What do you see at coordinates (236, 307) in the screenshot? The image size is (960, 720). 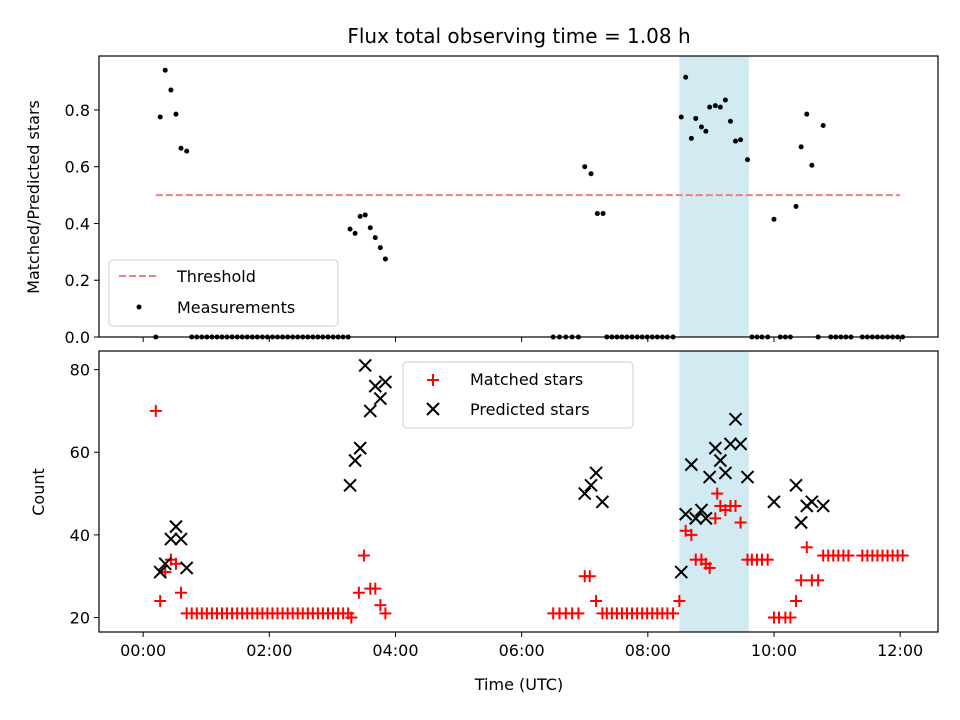 I see `measurements-legend-label: Measurements` at bounding box center [236, 307].